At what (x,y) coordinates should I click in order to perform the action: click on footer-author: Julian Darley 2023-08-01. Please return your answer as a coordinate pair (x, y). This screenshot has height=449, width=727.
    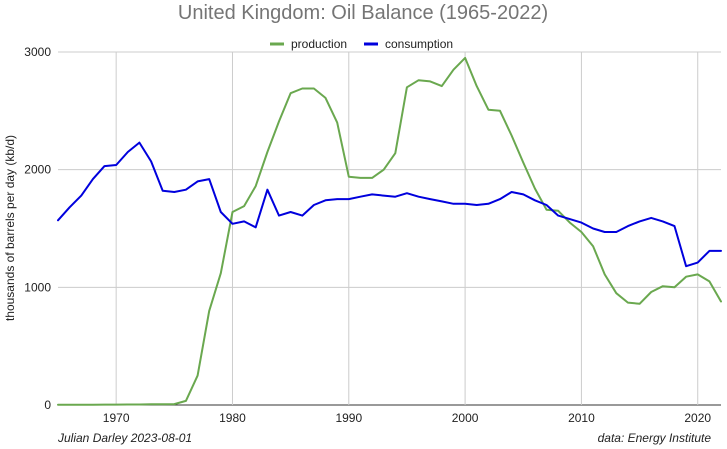
    Looking at the image, I should click on (124, 438).